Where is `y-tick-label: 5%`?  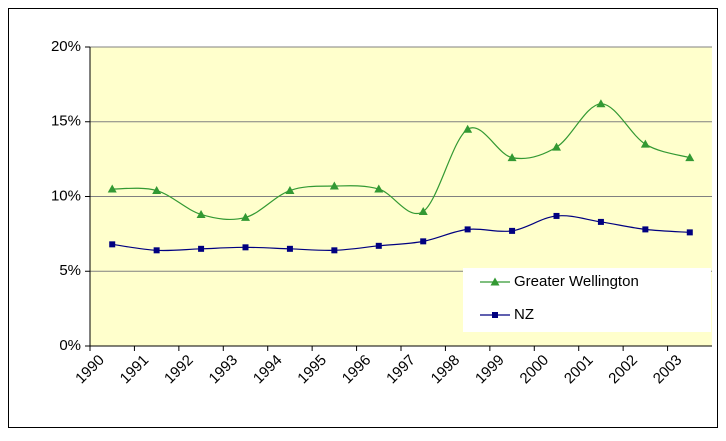 y-tick-label: 5% is located at coordinates (70, 270).